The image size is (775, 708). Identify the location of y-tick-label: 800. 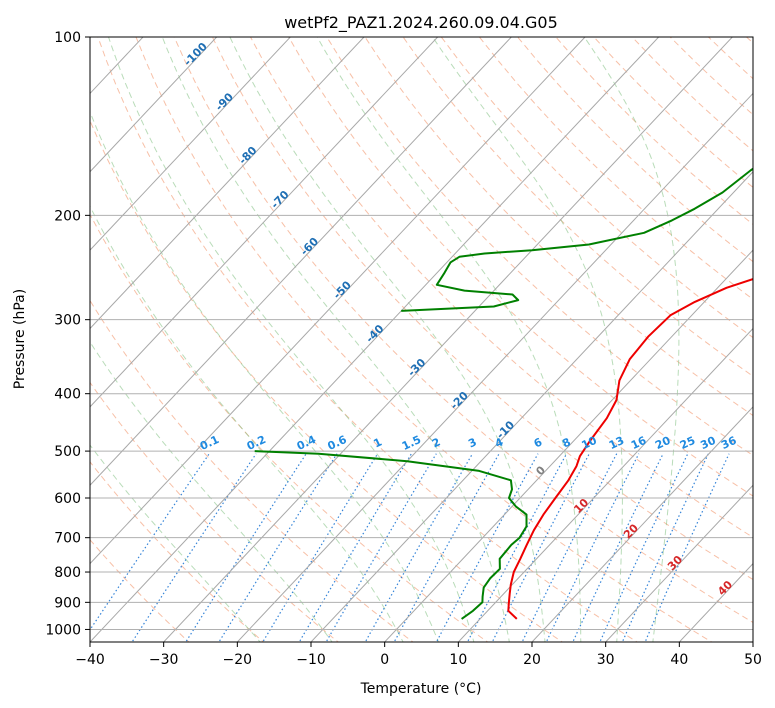
(67, 573).